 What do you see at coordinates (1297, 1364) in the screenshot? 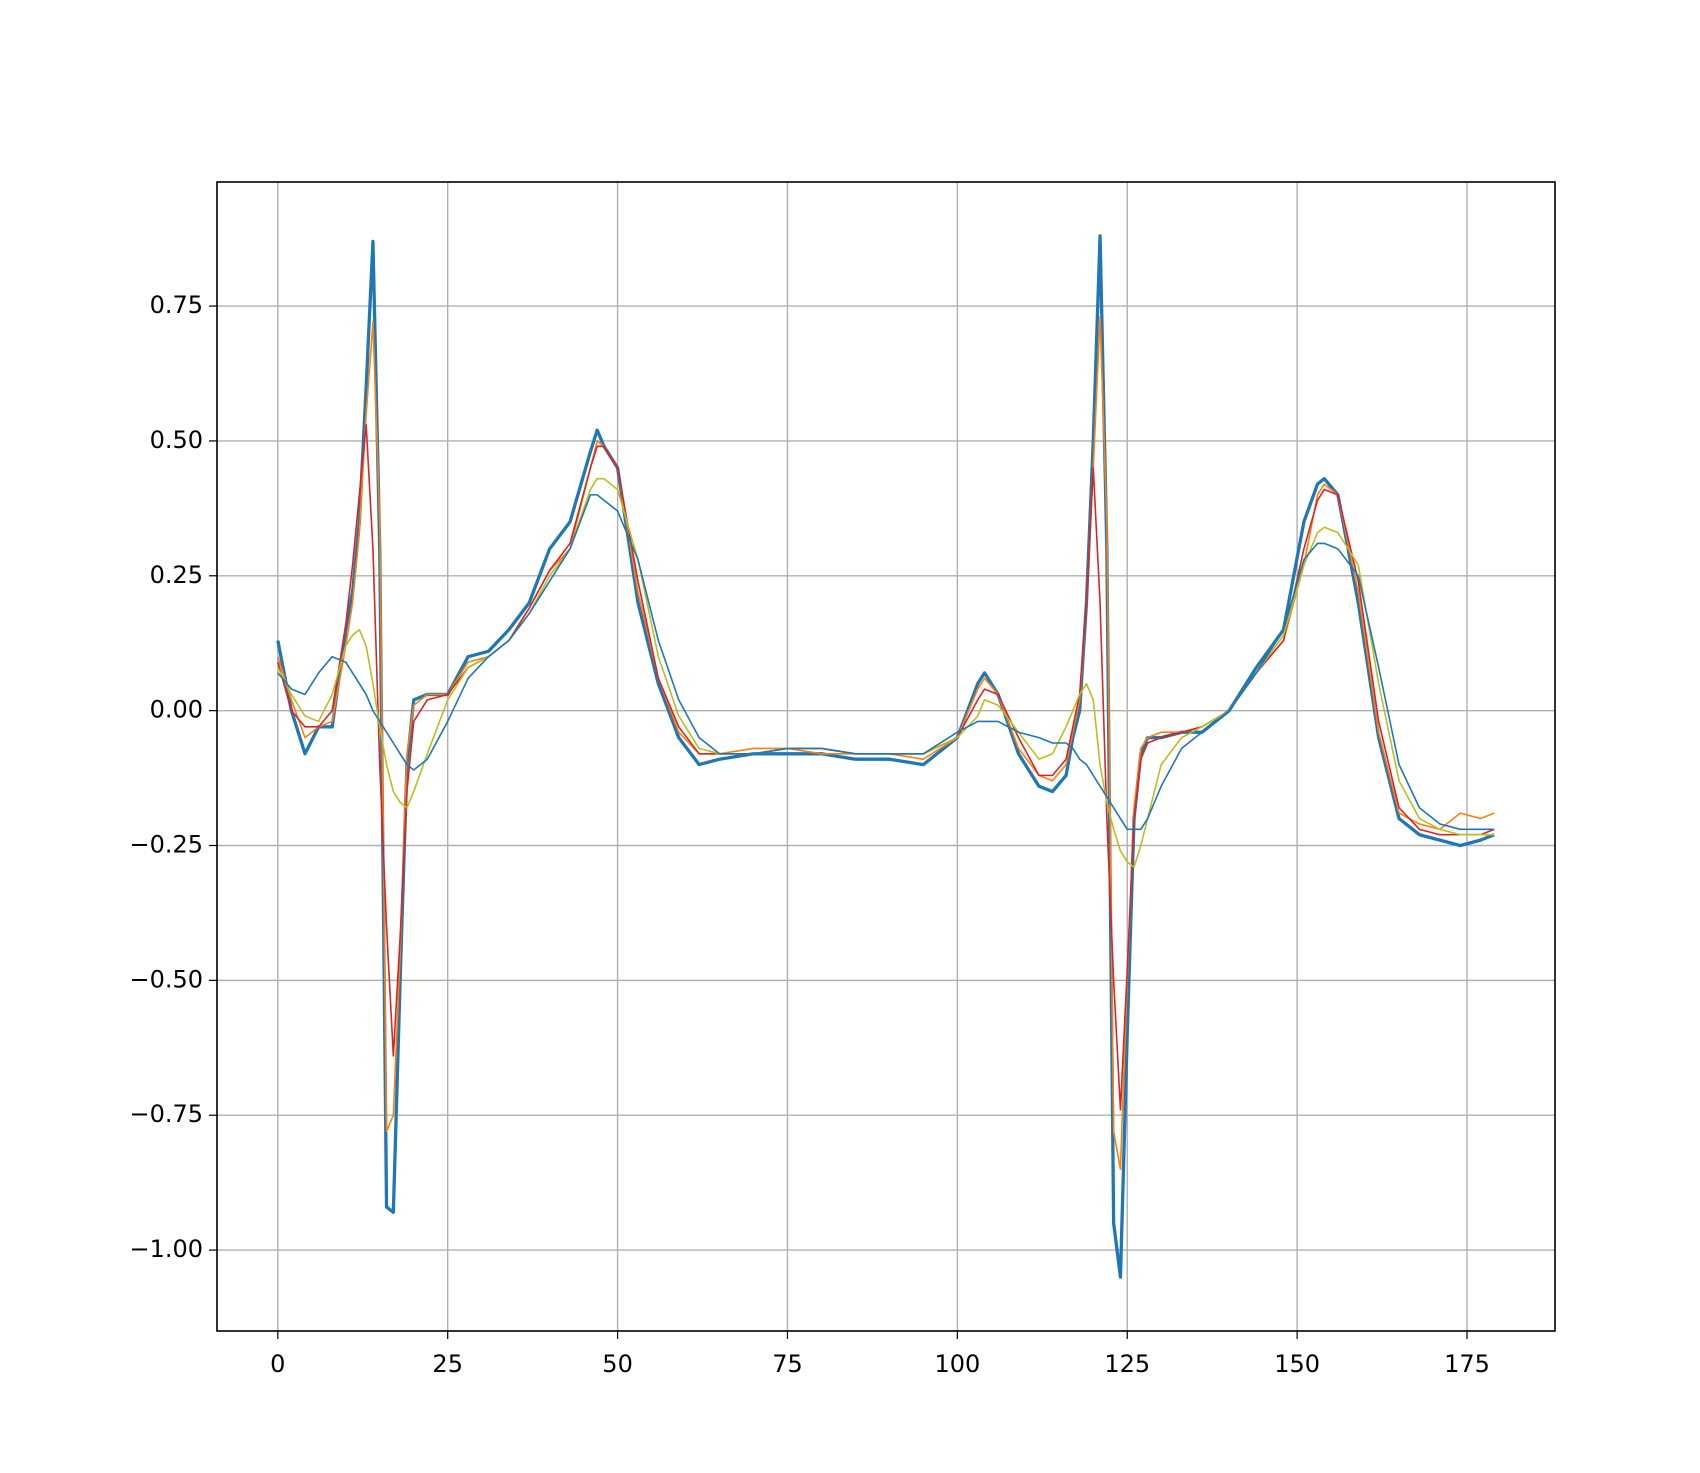
I see `x-tick-label: 150` at bounding box center [1297, 1364].